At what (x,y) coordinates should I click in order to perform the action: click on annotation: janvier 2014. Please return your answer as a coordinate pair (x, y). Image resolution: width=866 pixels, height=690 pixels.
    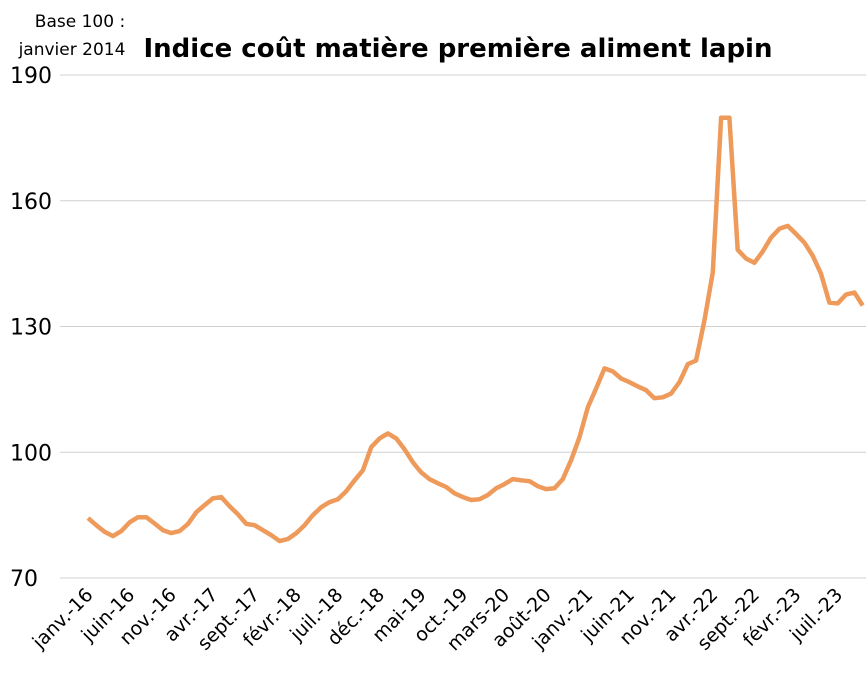
    Looking at the image, I should click on (72, 50).